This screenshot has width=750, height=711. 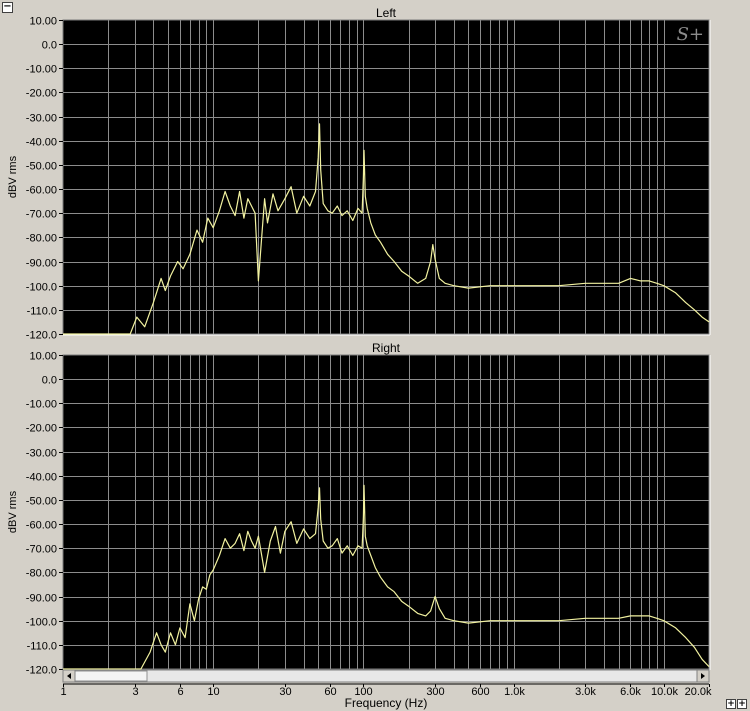 What do you see at coordinates (213, 692) in the screenshot?
I see `x-tick-label: 10` at bounding box center [213, 692].